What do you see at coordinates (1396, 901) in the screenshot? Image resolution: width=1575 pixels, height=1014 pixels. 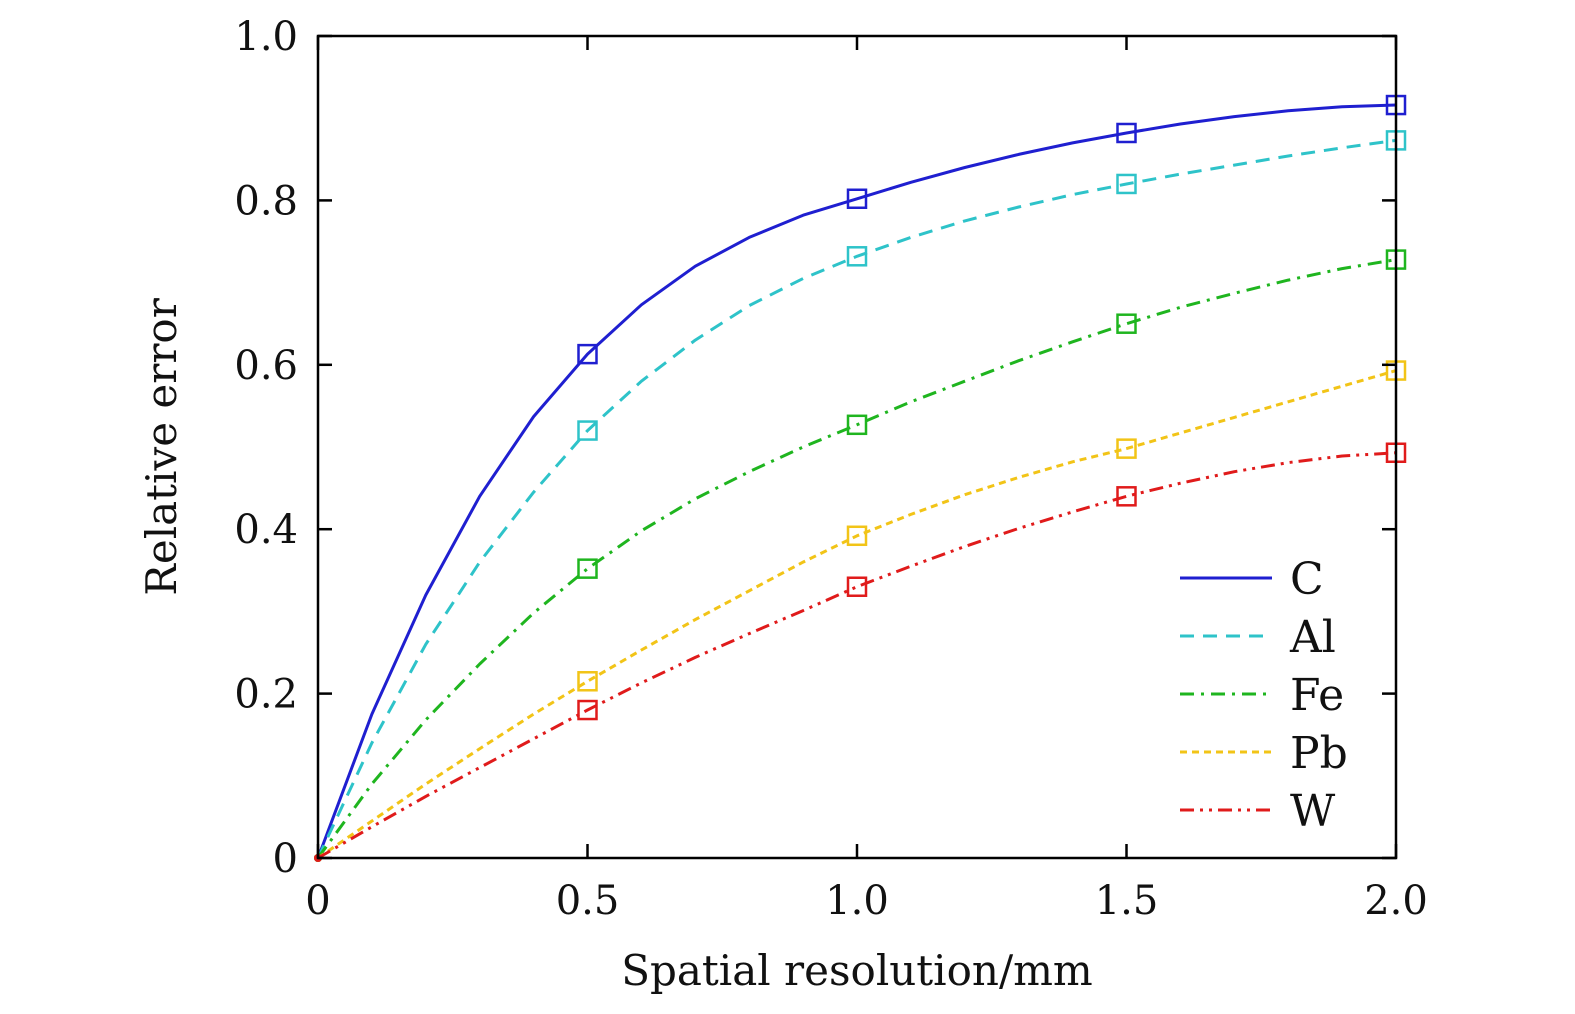 I see `x-tick-label: 2.0` at bounding box center [1396, 901].